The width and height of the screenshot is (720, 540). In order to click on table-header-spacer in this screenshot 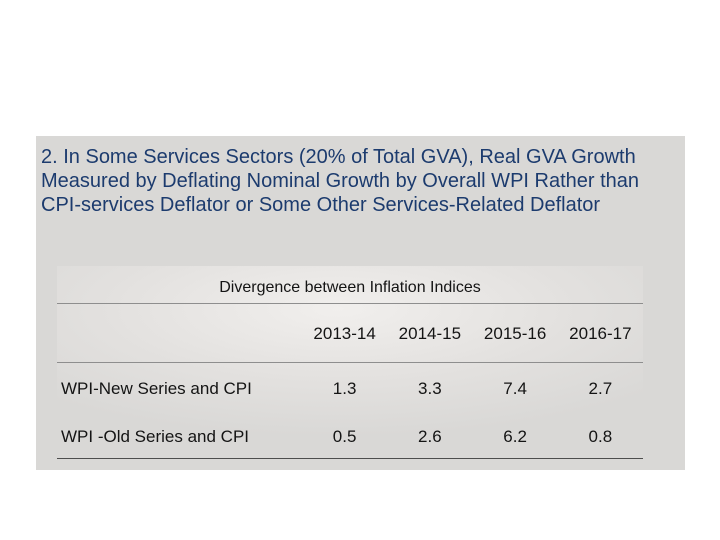, I will do `click(179, 333)`.